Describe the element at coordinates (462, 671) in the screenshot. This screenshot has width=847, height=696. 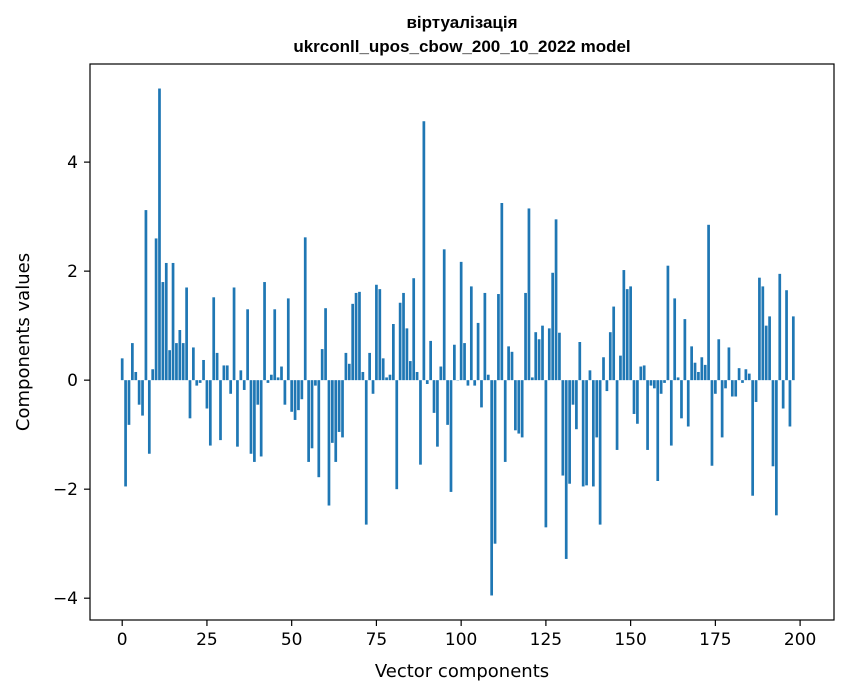
I see `x-axis-label: Vector components` at that location.